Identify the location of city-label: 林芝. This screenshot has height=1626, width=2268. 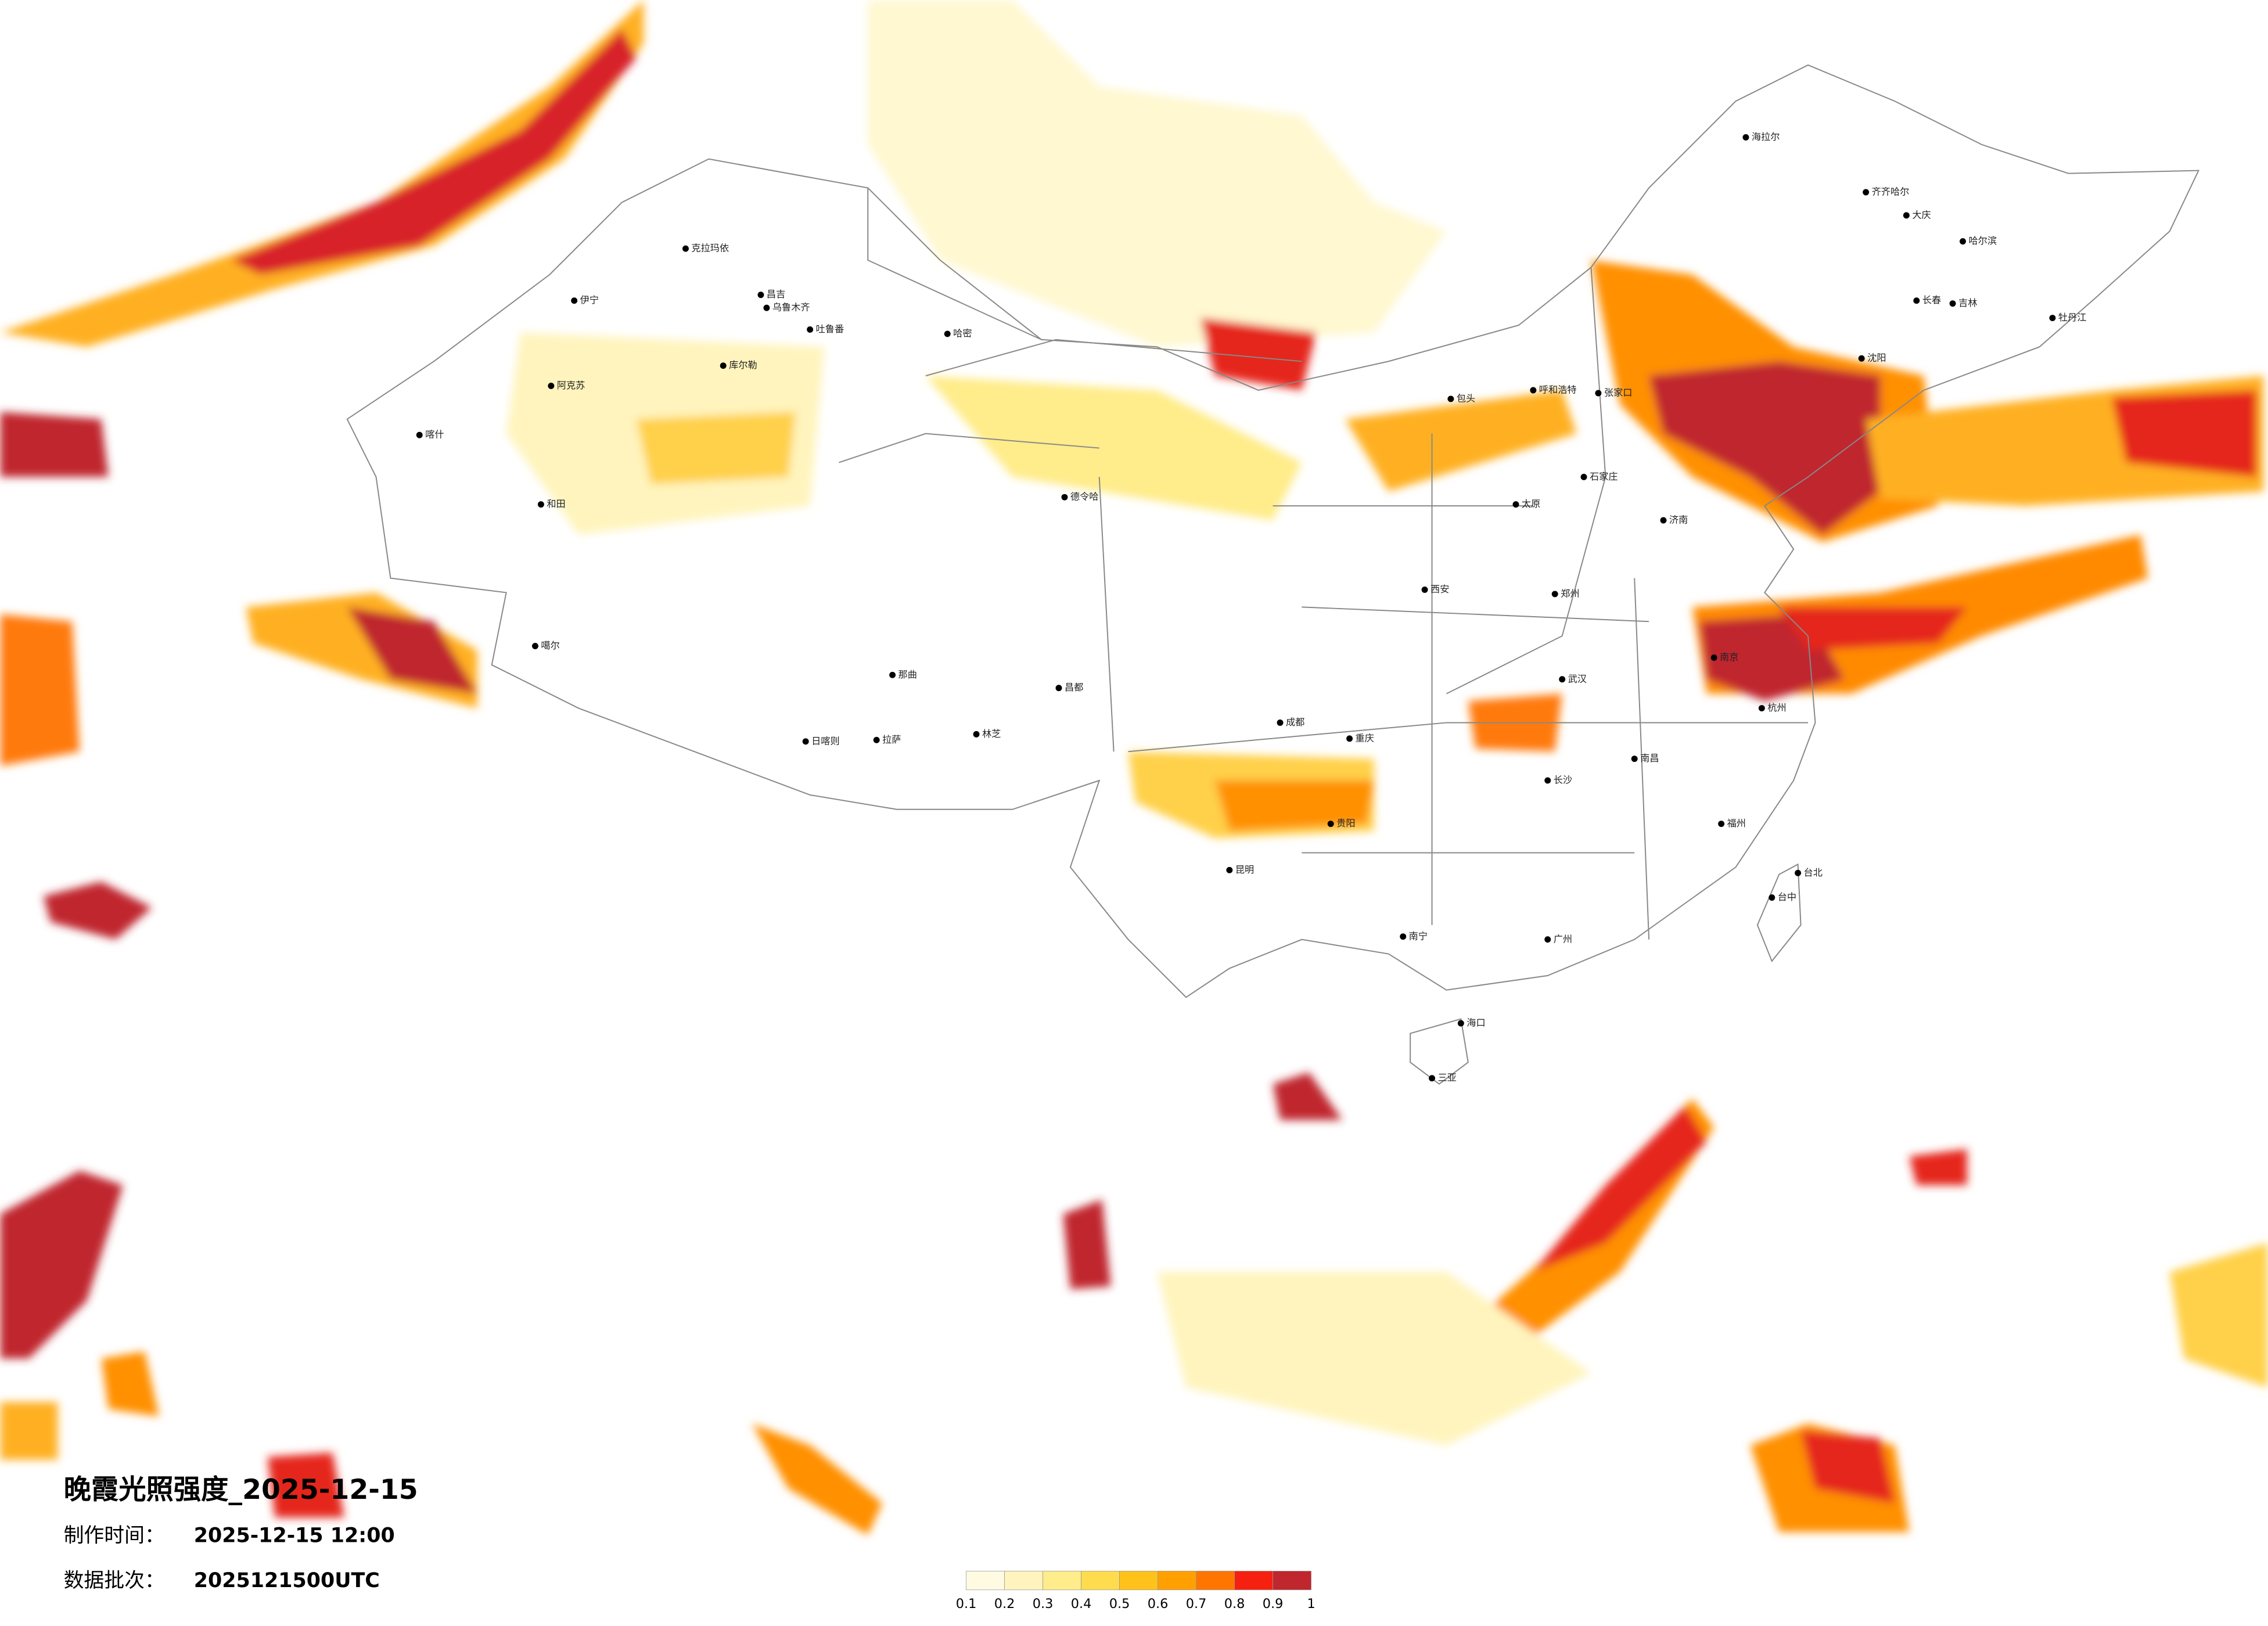
(991, 733).